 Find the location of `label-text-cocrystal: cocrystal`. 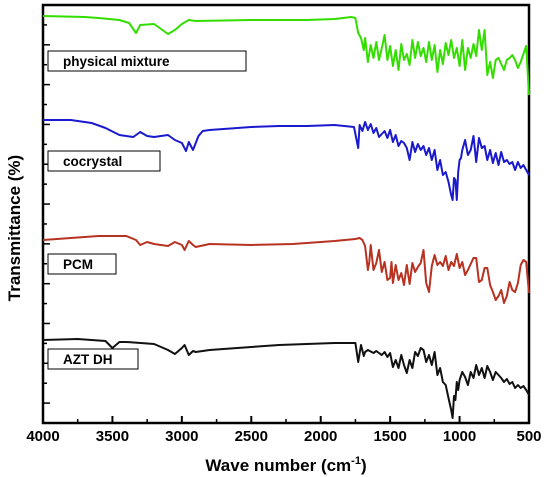

label-text-cocrystal: cocrystal is located at coordinates (92, 161).